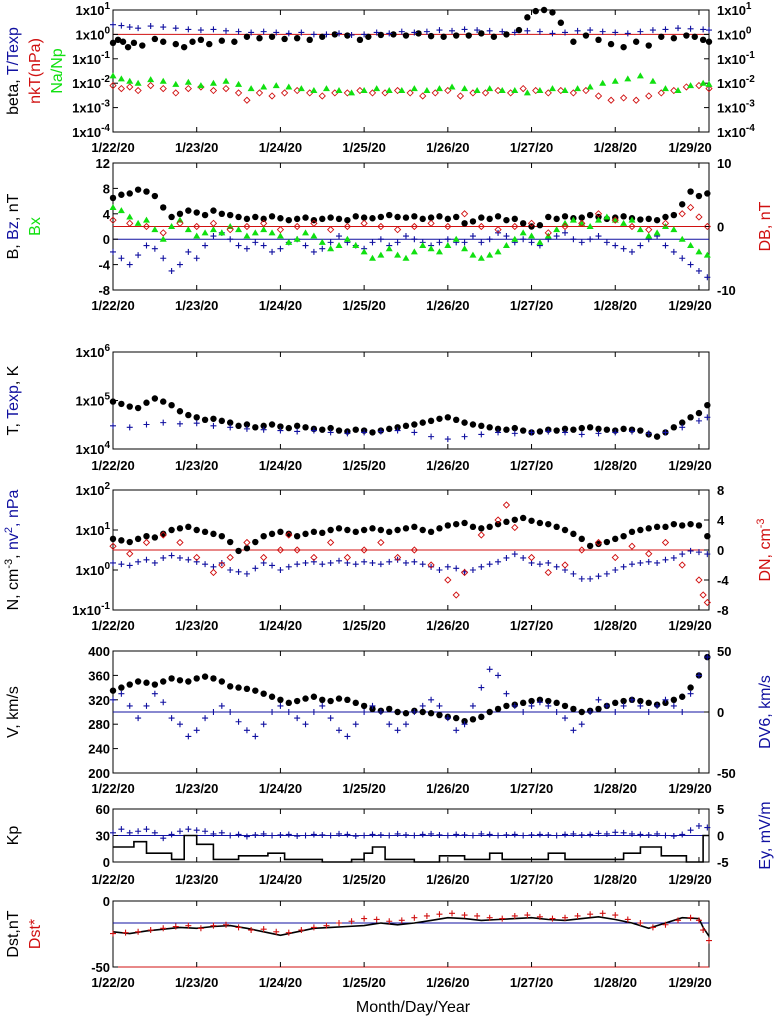 The height and width of the screenshot is (1024, 783). What do you see at coordinates (615, 788) in the screenshot?
I see `x-tick-label: 1/28/20` at bounding box center [615, 788].